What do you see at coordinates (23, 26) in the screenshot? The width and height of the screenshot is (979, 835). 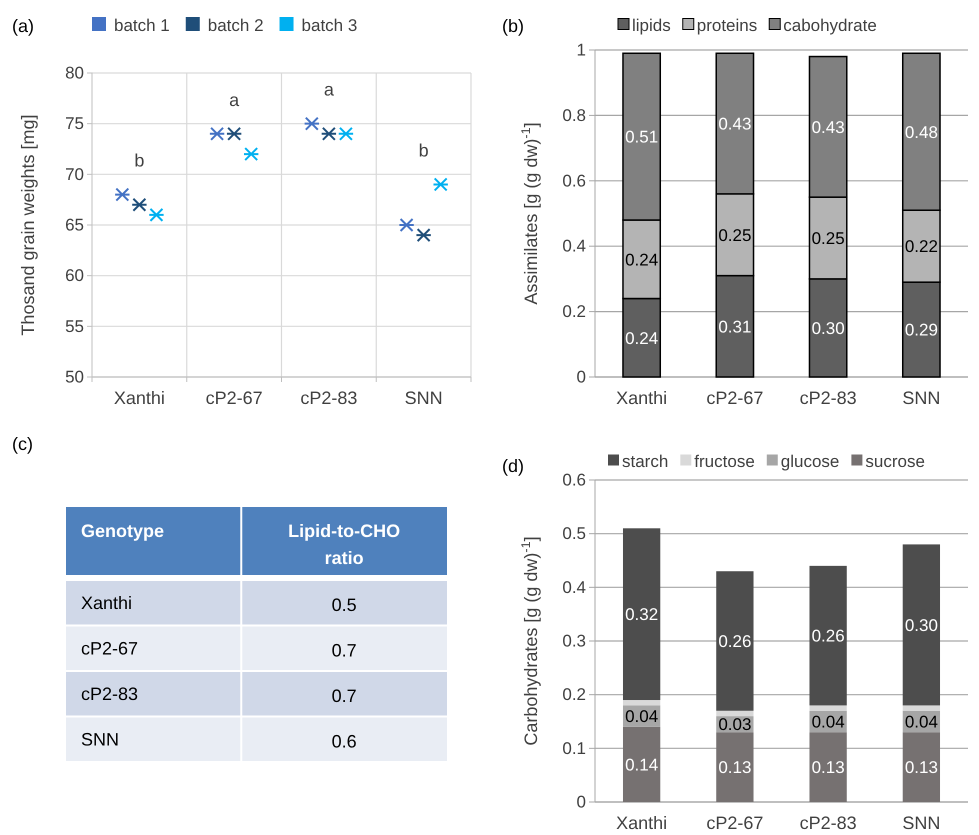 I see `chart-title: (a)` at bounding box center [23, 26].